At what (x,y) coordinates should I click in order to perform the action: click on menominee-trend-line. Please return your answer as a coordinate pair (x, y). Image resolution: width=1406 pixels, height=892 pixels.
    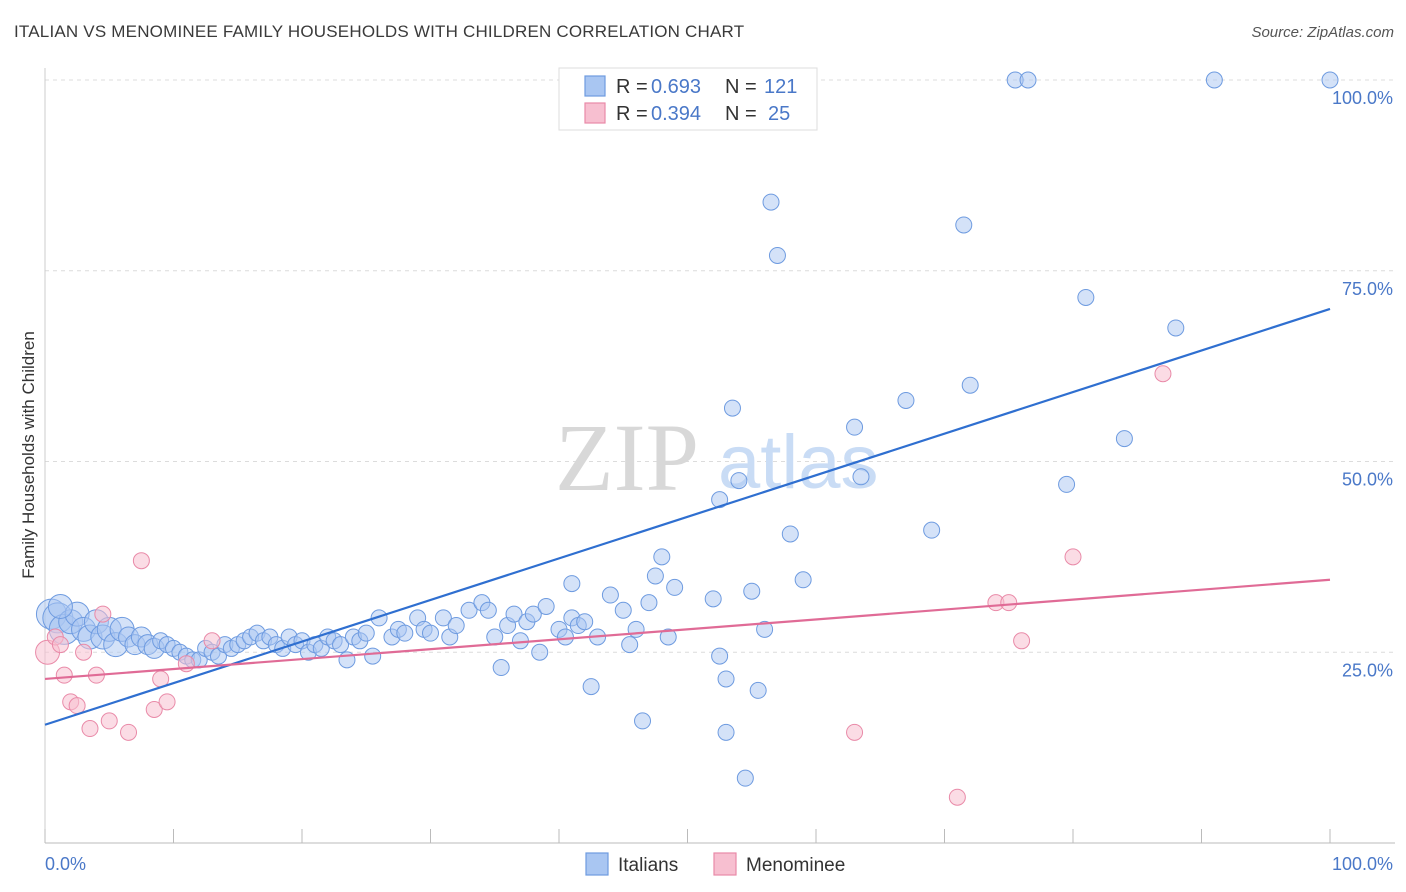
    Looking at the image, I should click on (687, 629).